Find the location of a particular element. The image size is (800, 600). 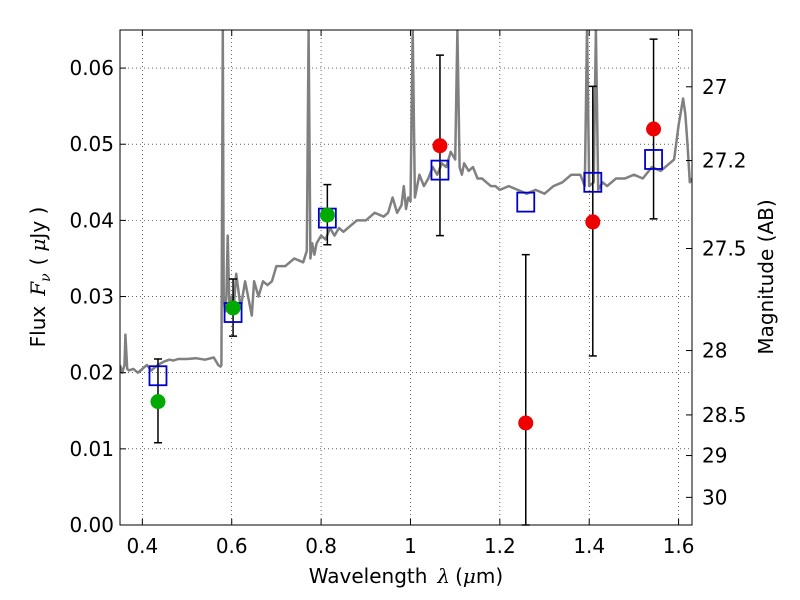

y-tick-label: 0.01 is located at coordinates (91, 449).